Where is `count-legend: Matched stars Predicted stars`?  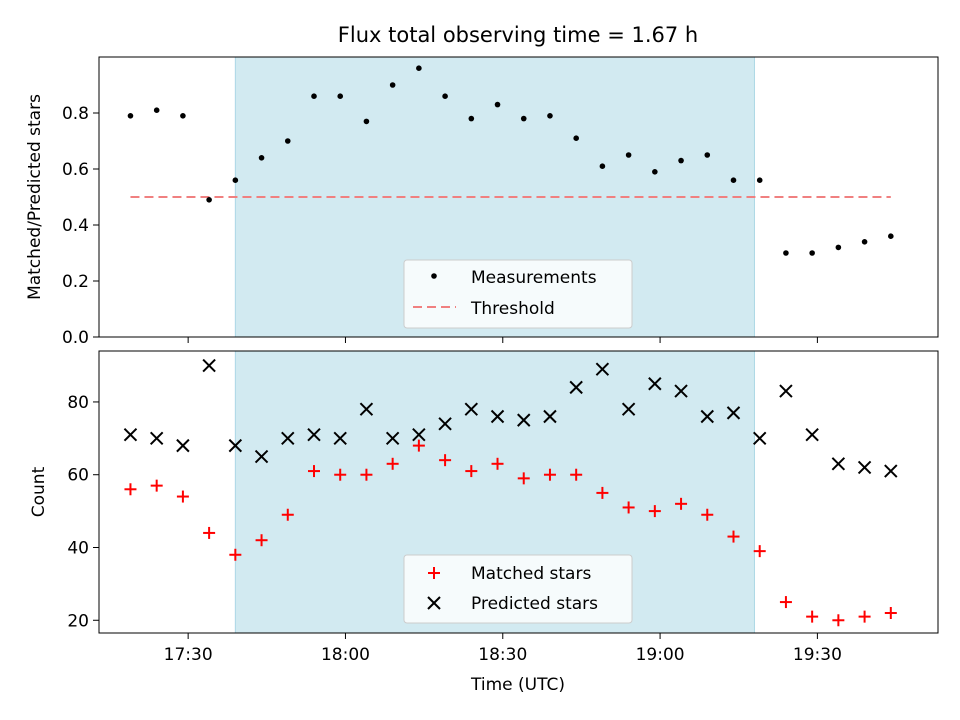 count-legend: Matched stars Predicted stars is located at coordinates (518, 589).